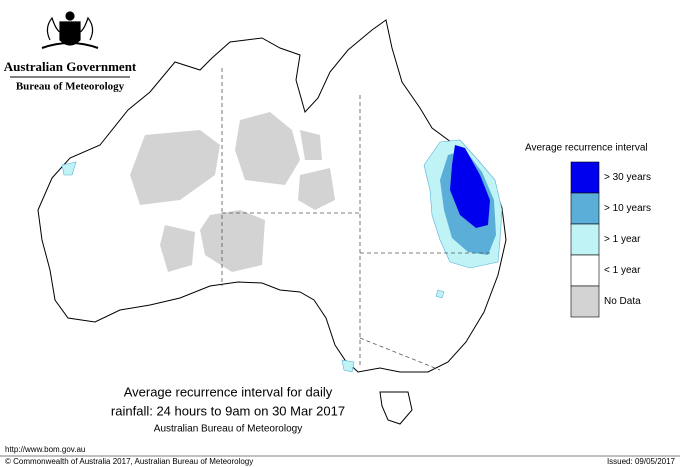 This screenshot has height=467, width=680. What do you see at coordinates (622, 239) in the screenshot?
I see `legend-label: > 1 year` at bounding box center [622, 239].